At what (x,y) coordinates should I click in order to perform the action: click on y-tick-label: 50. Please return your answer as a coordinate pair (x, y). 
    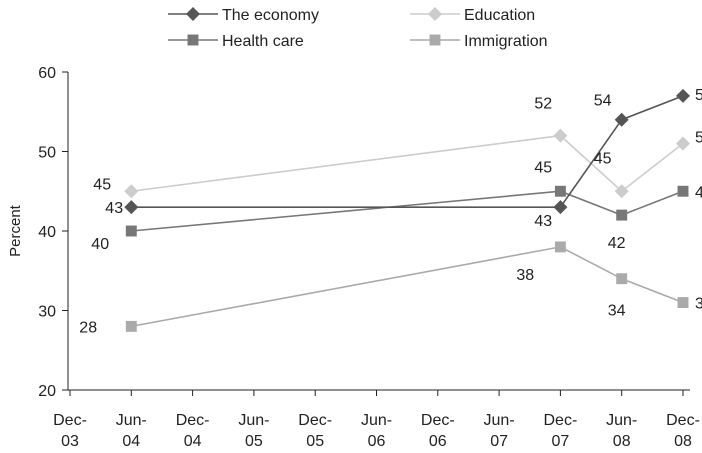
    Looking at the image, I should click on (47, 153).